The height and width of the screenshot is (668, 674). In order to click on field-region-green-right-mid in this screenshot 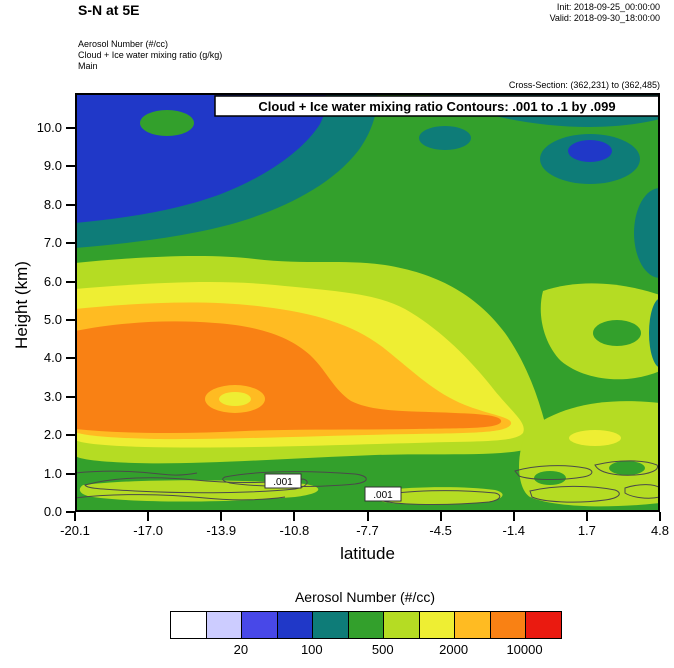, I will do `click(617, 333)`.